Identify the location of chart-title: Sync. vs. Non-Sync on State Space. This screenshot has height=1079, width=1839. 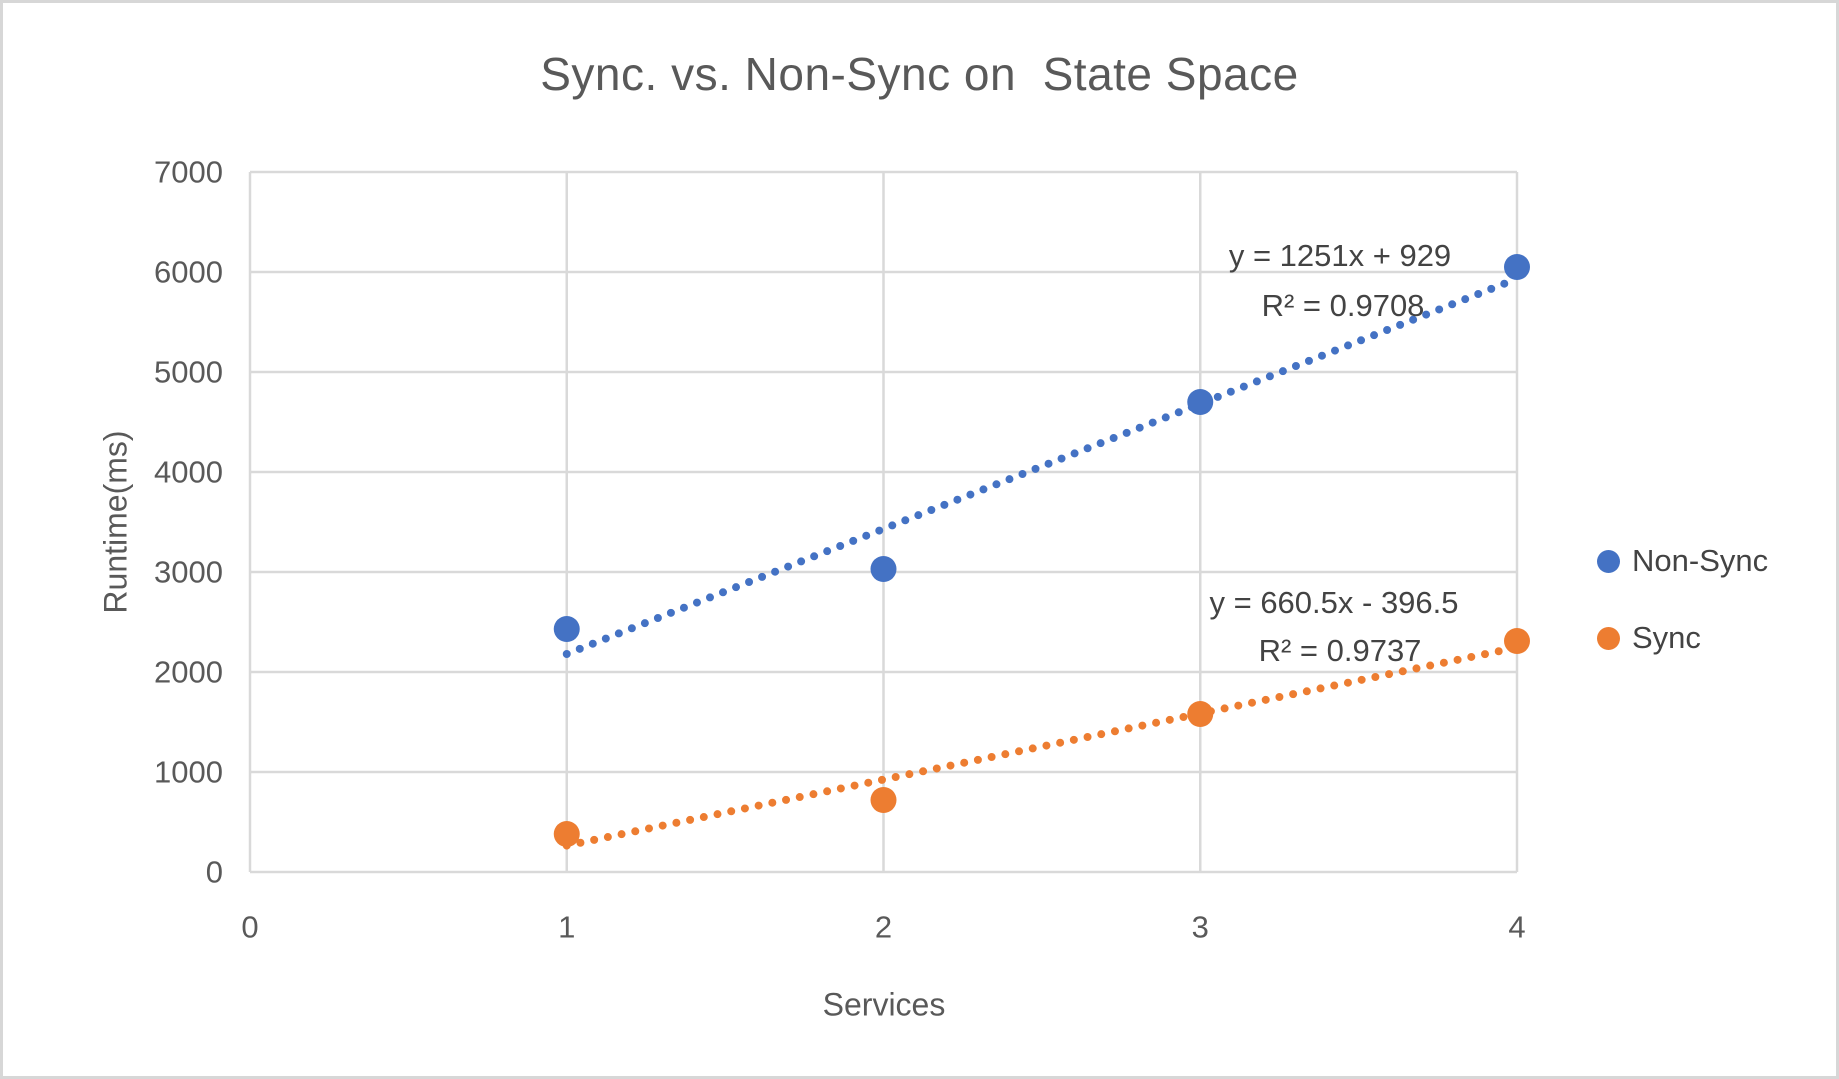
(919, 74).